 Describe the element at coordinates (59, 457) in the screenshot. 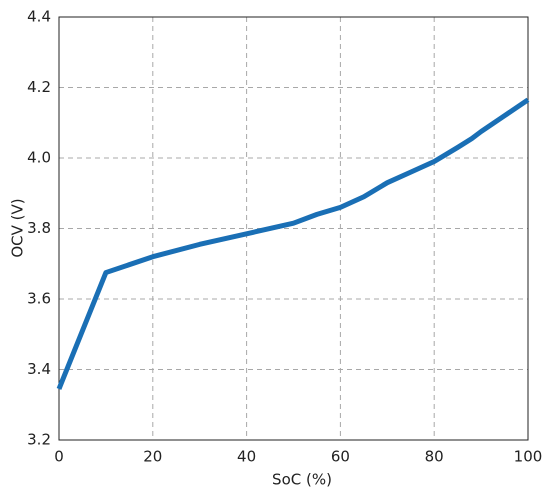

I see `x-tick-label: 0` at that location.